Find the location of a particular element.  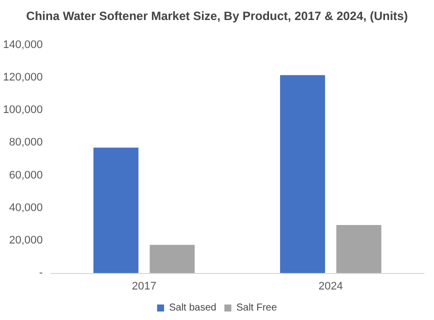

chart-title: China Water Softener Market Size, By Product, 2017 & 2024, (Units) is located at coordinates (217, 16).